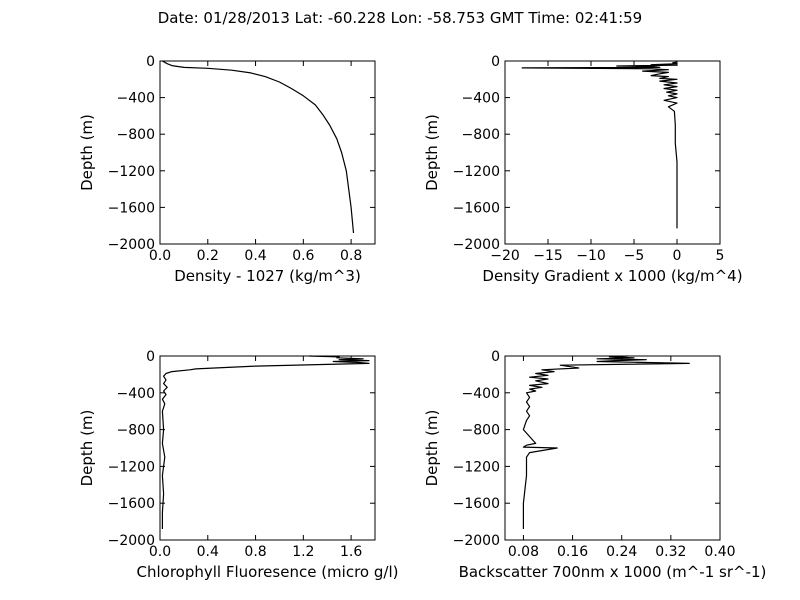 The height and width of the screenshot is (600, 800). I want to click on x-tick-label: 0.16, so click(572, 552).